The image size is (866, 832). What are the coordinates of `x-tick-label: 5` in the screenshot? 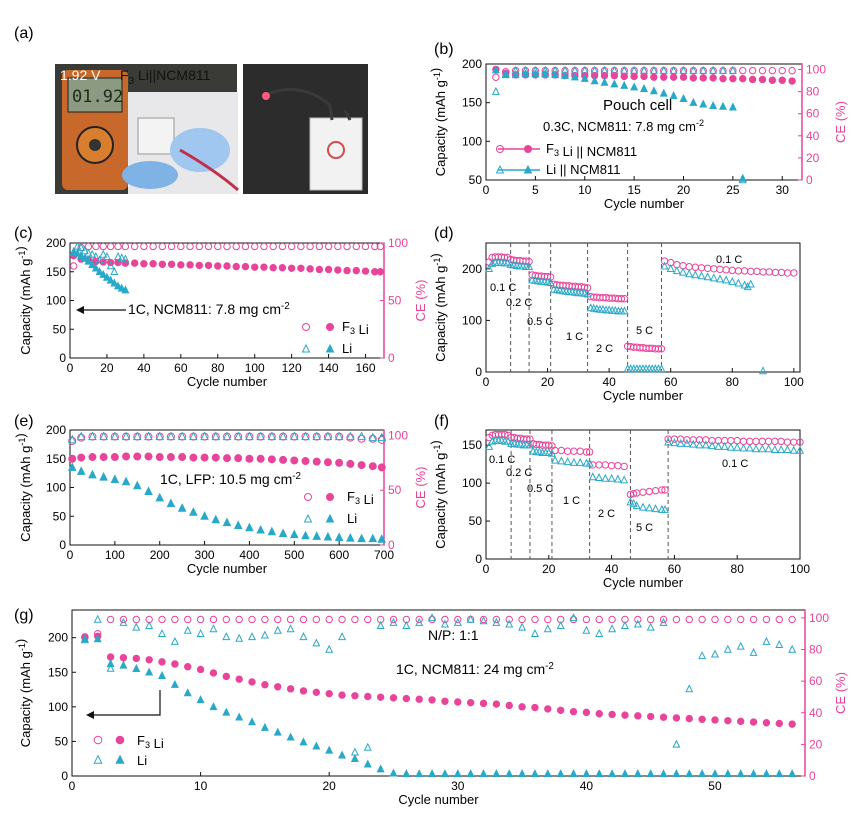 It's located at (535, 190).